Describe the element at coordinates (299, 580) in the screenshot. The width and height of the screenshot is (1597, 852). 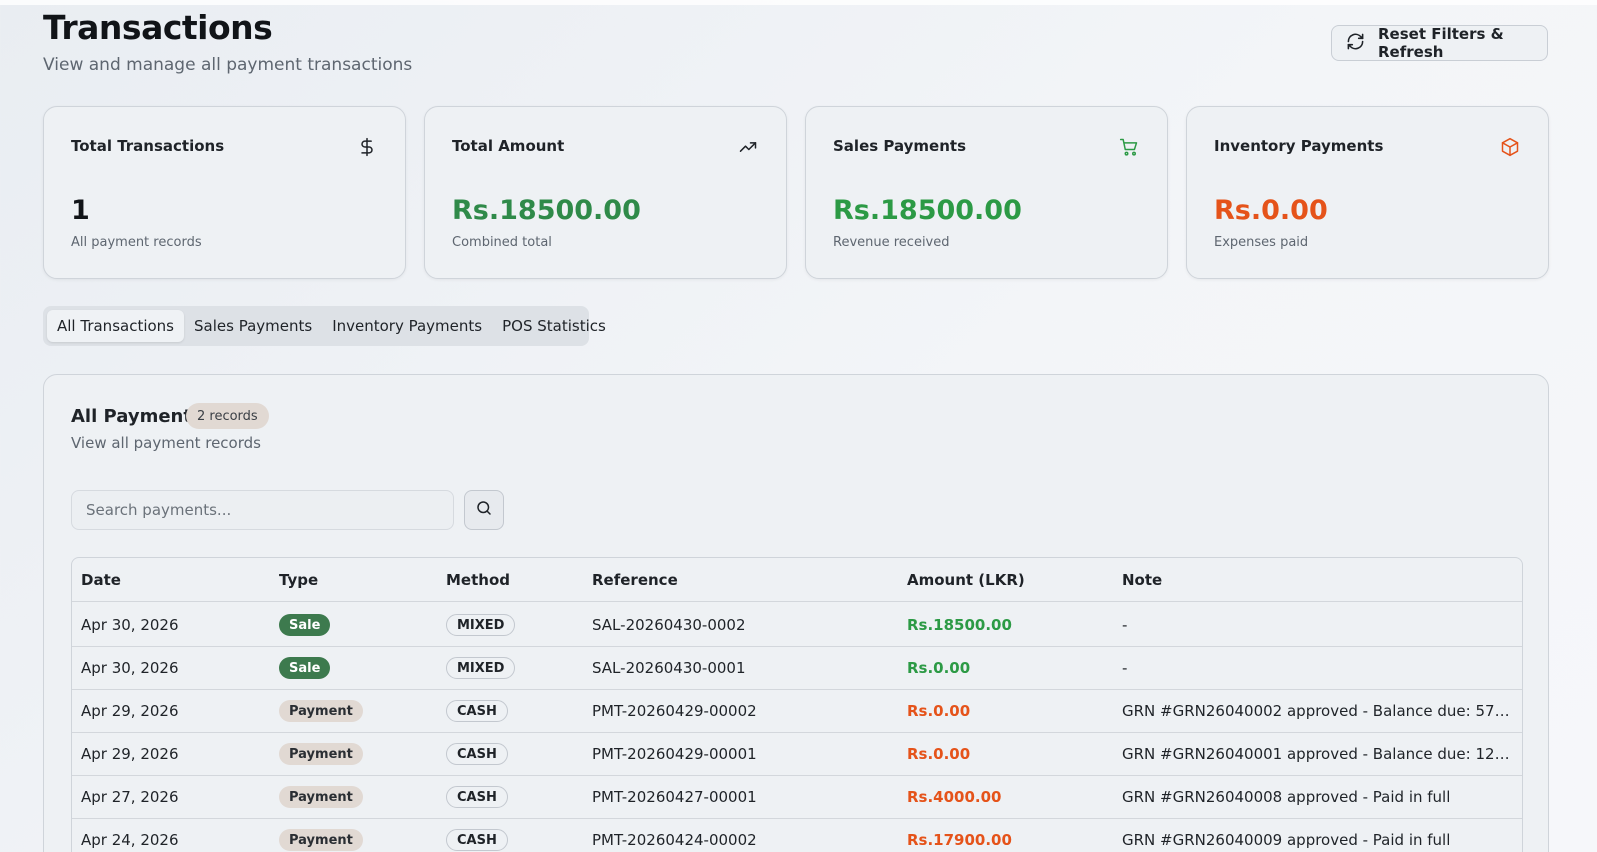
I see `column-header-type: Type` at that location.